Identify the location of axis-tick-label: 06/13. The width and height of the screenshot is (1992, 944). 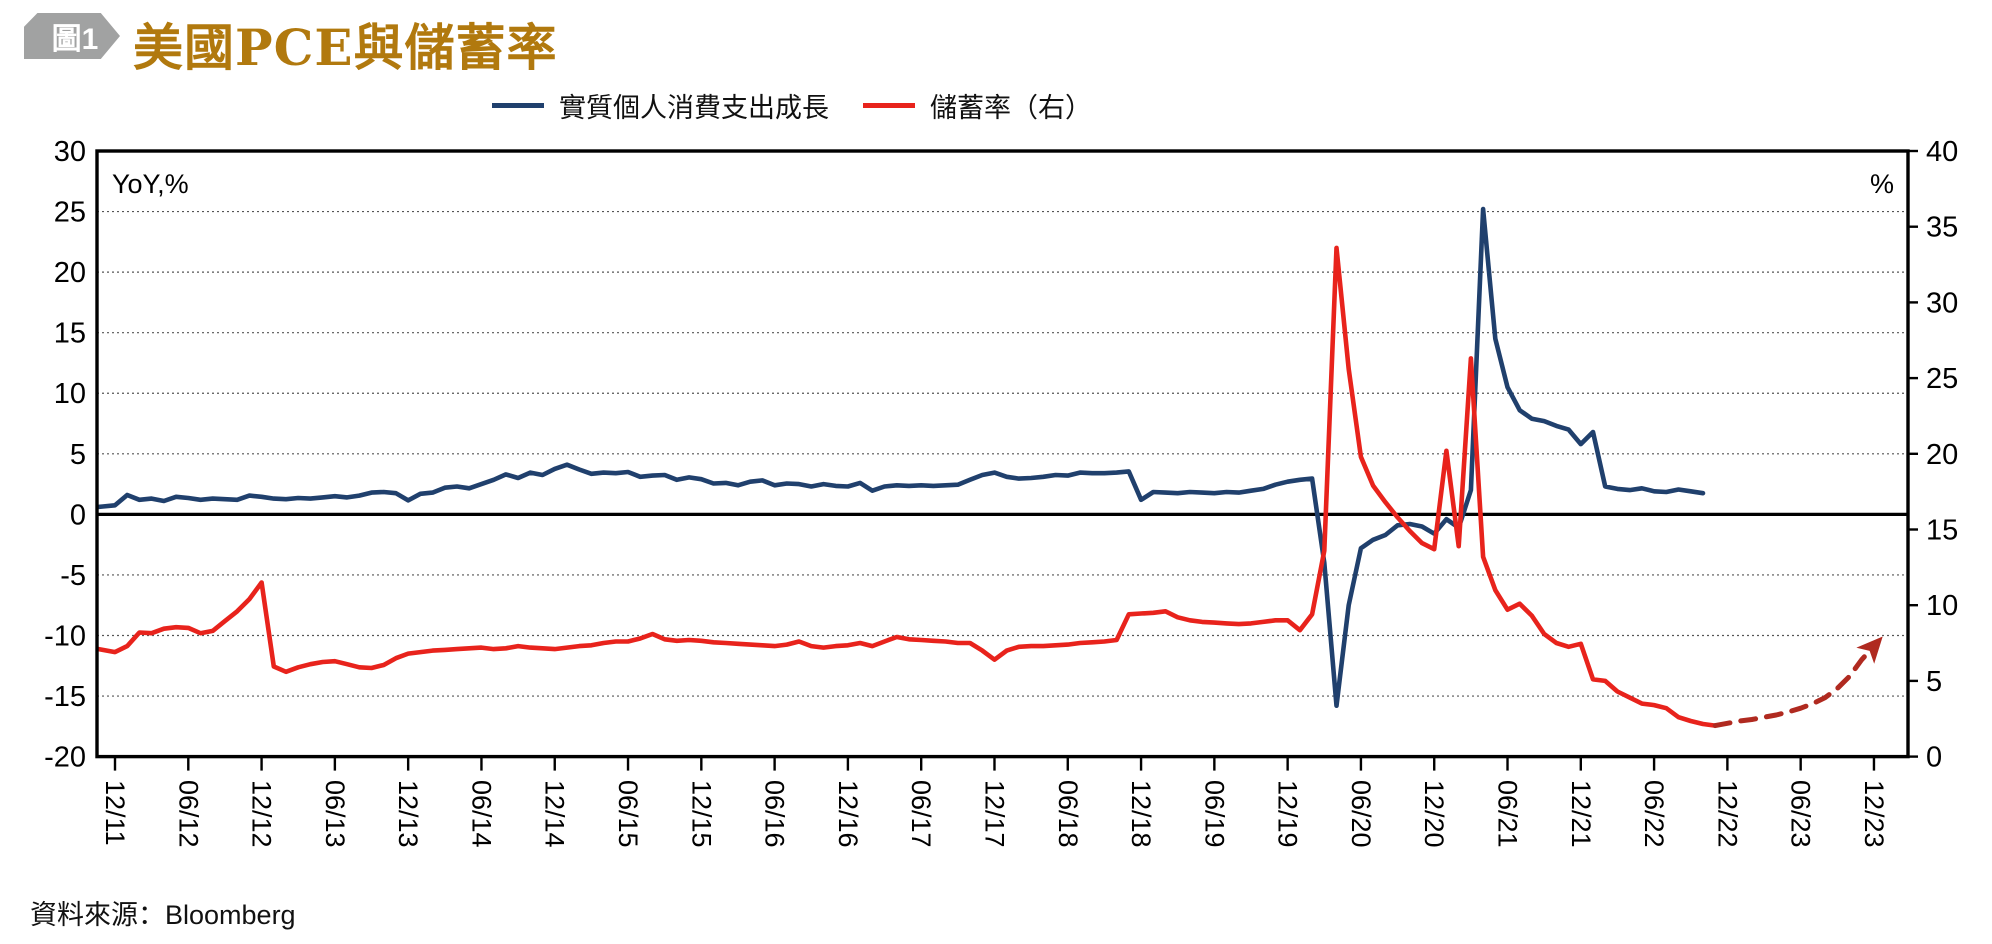
(335, 814).